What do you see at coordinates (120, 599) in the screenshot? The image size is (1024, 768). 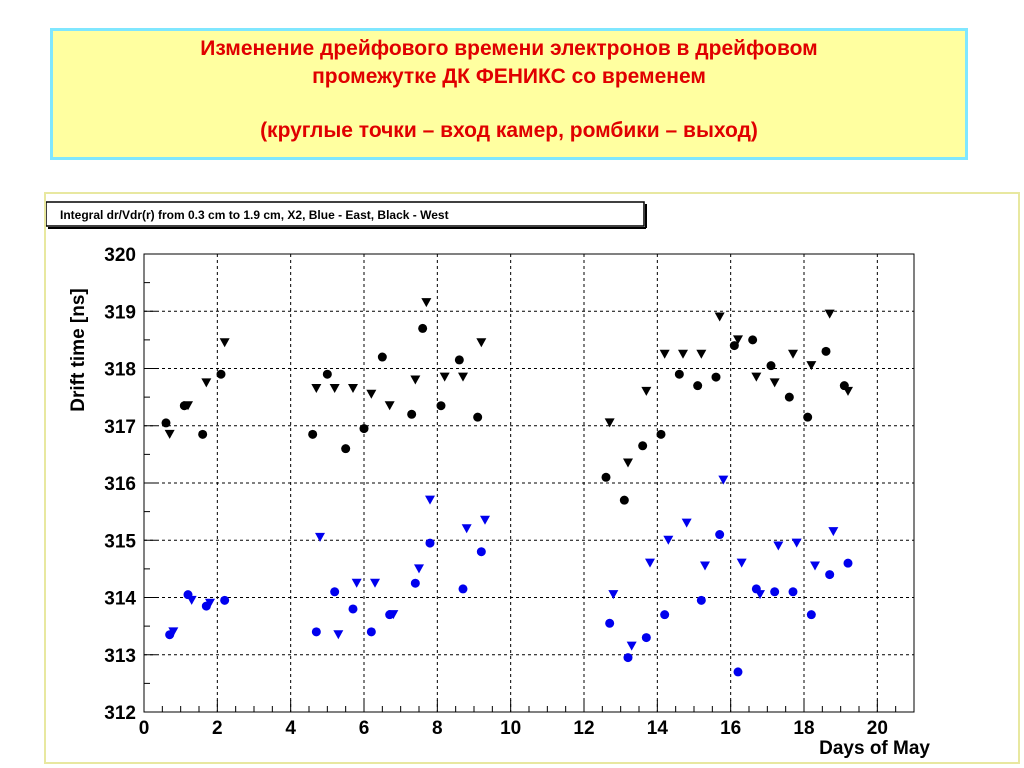 I see `y-tick-label: 314` at bounding box center [120, 599].